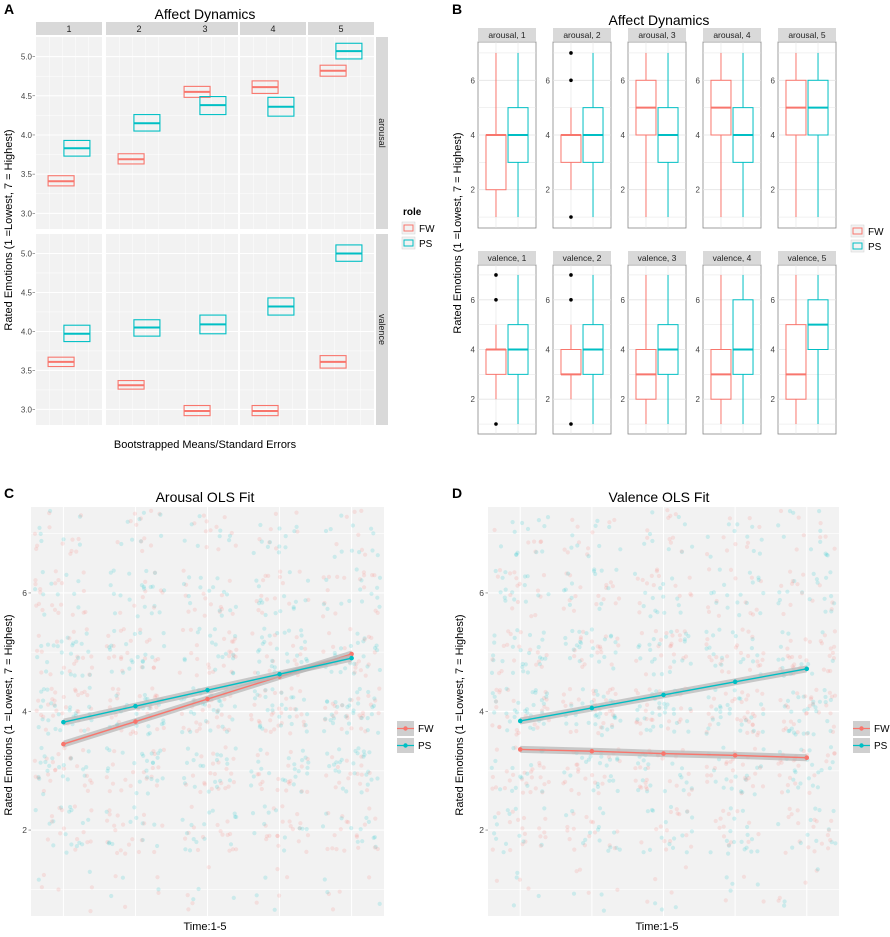  I want to click on legend-c-point-ps, so click(405, 745).